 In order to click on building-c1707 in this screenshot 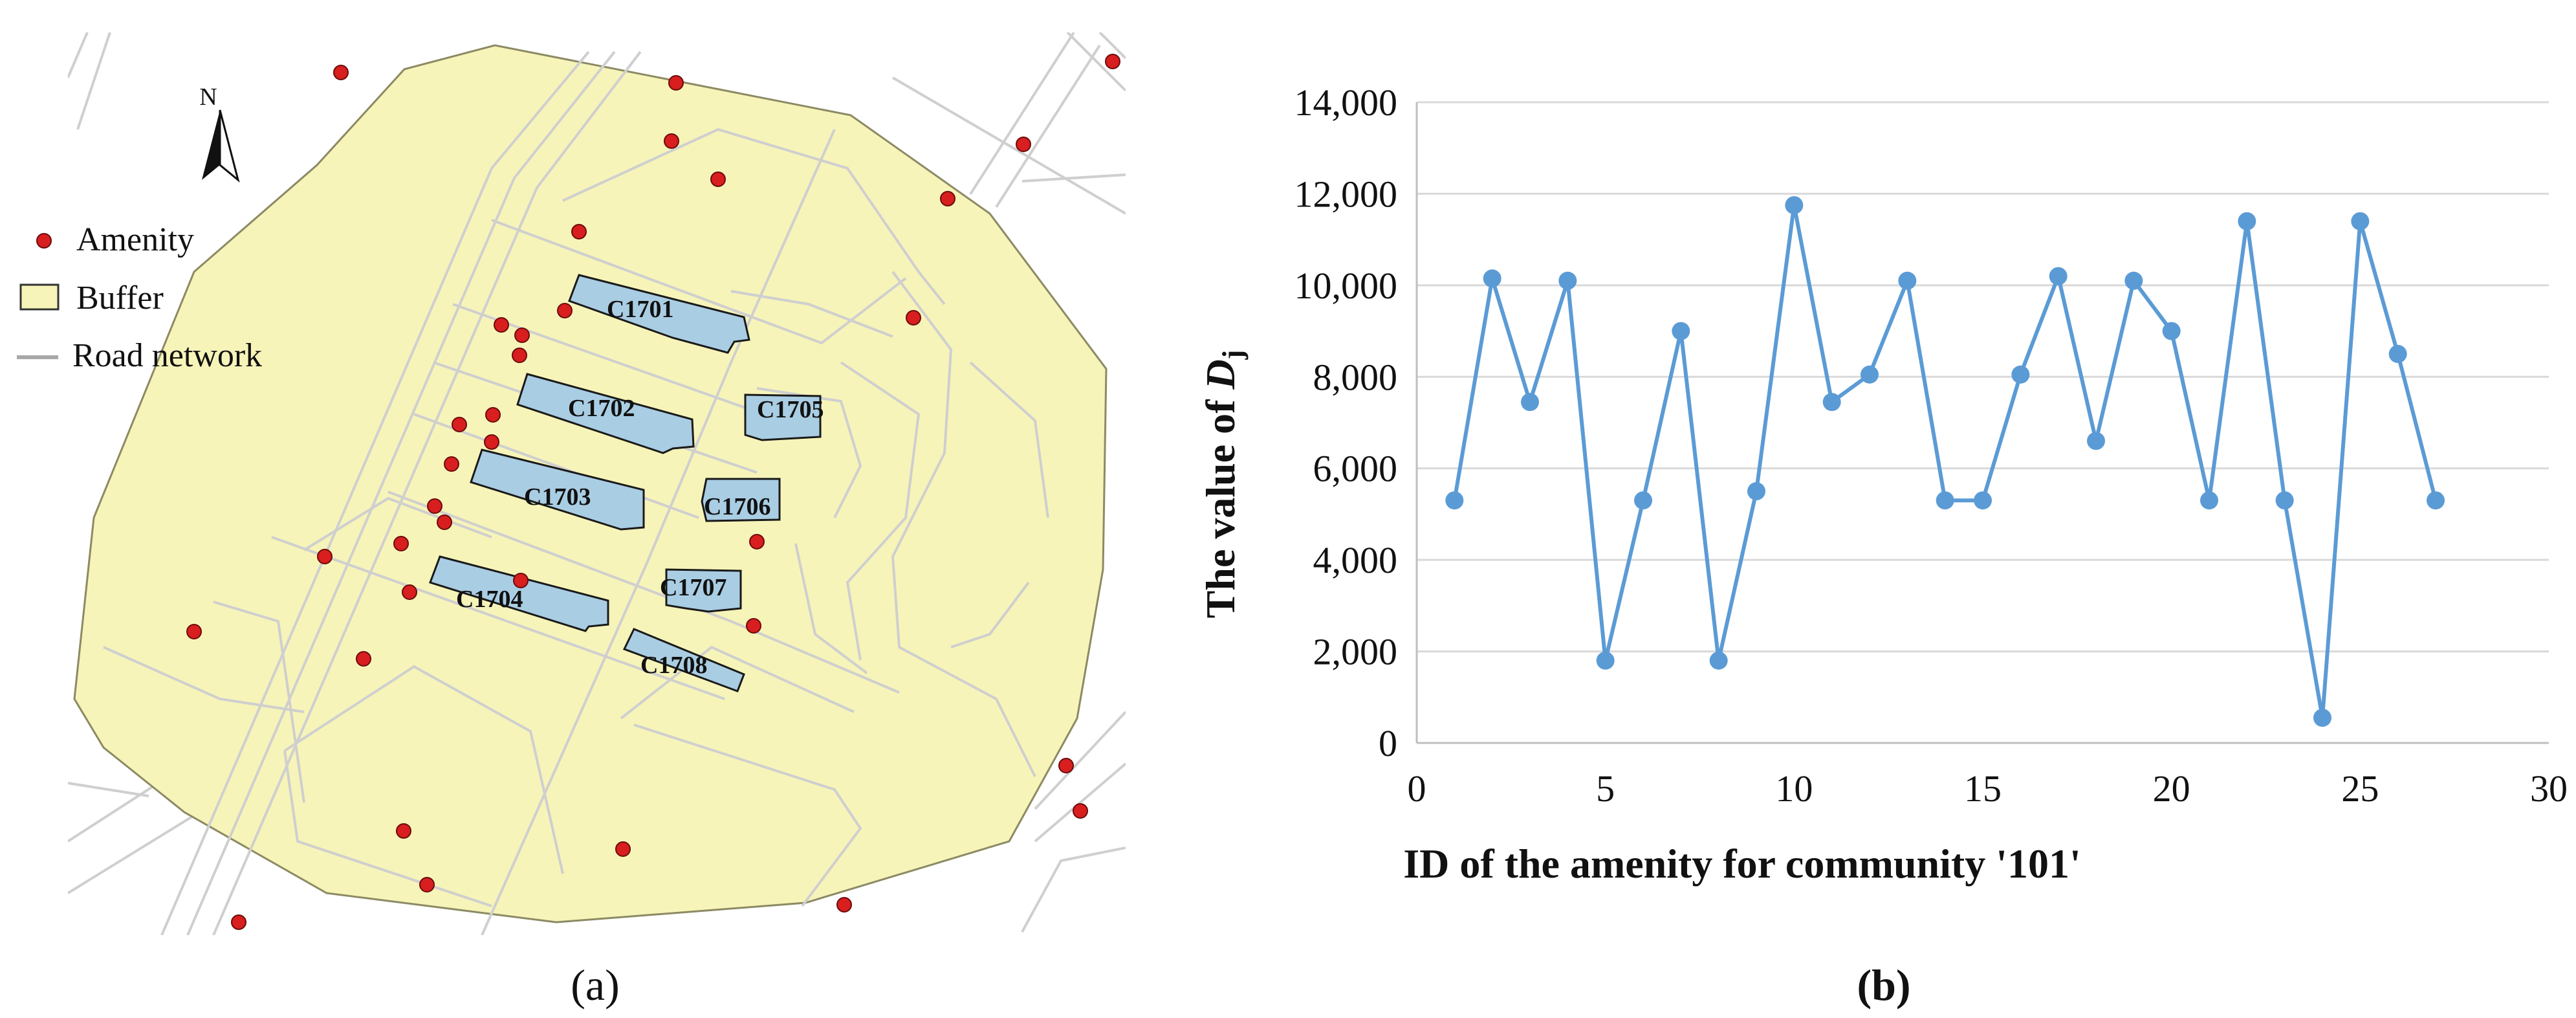, I will do `click(703, 590)`.